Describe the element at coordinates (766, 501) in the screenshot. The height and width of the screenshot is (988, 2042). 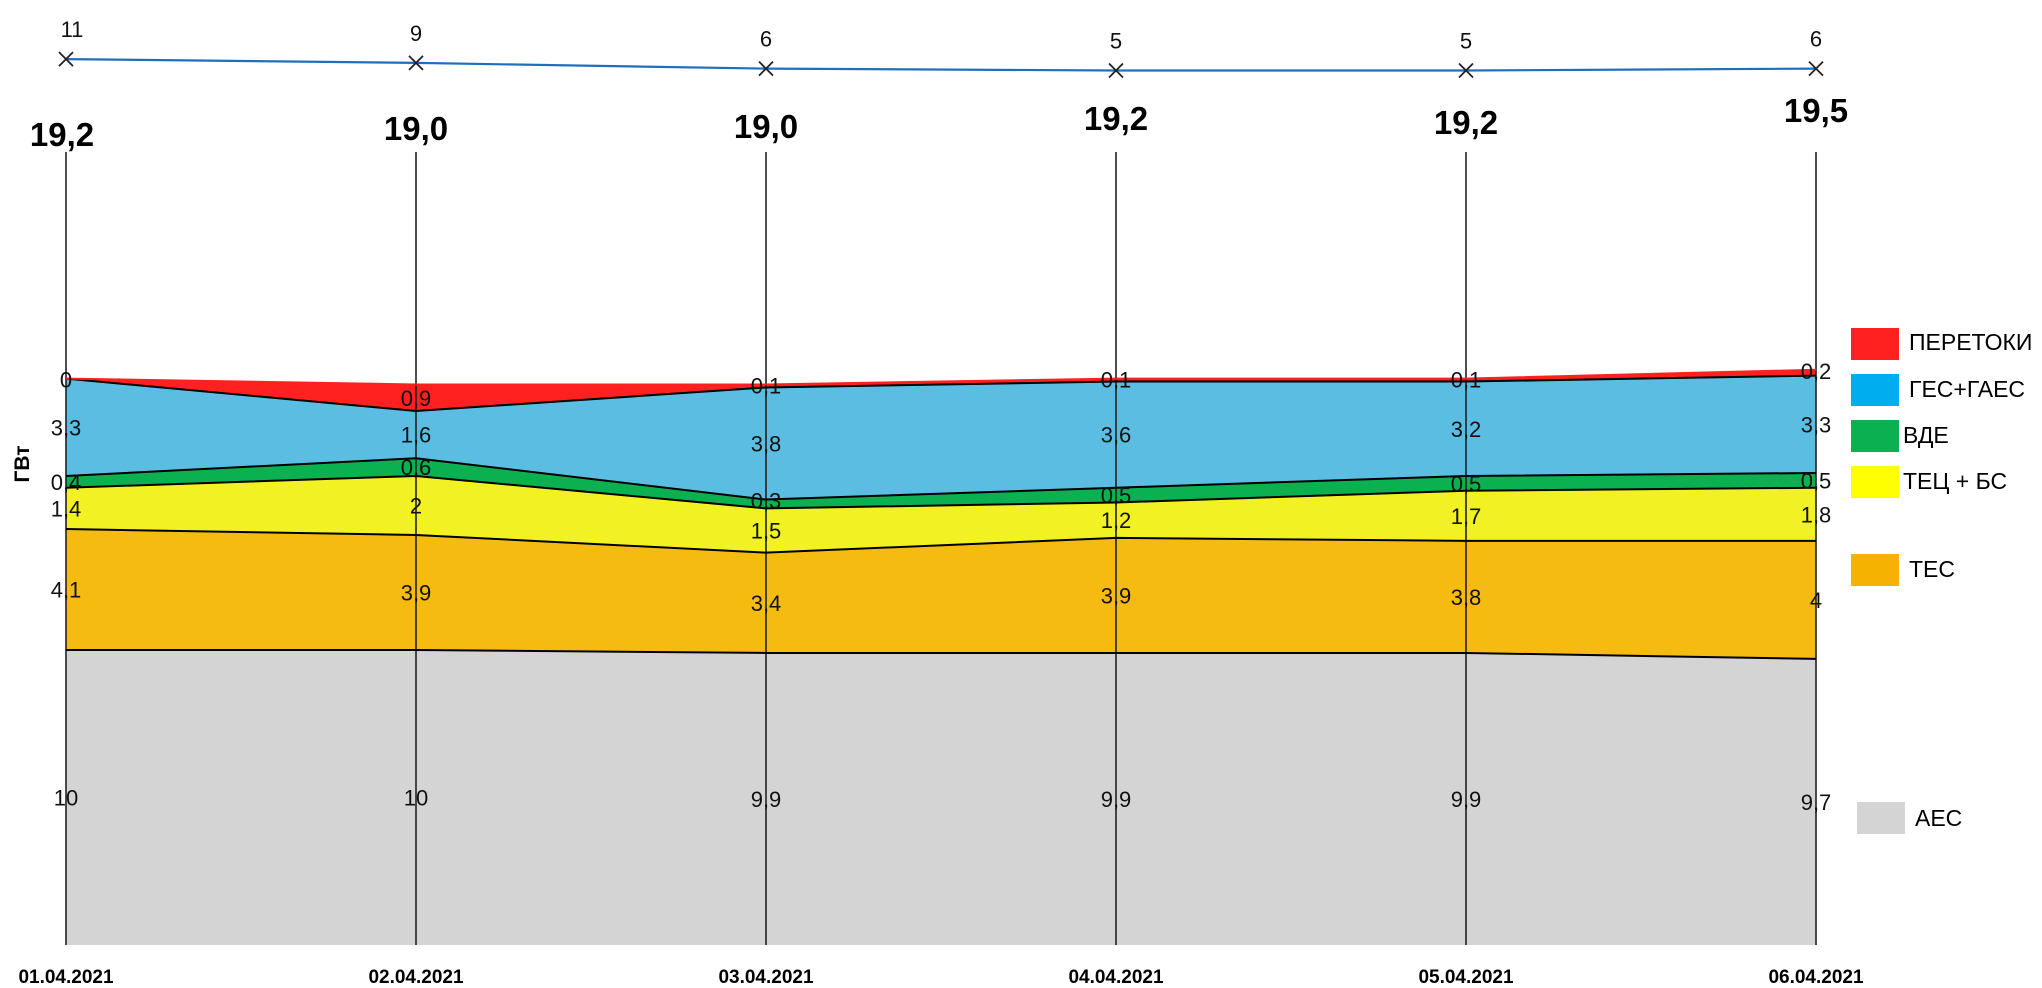
I see `data-label-вде-3: 0,3` at that location.